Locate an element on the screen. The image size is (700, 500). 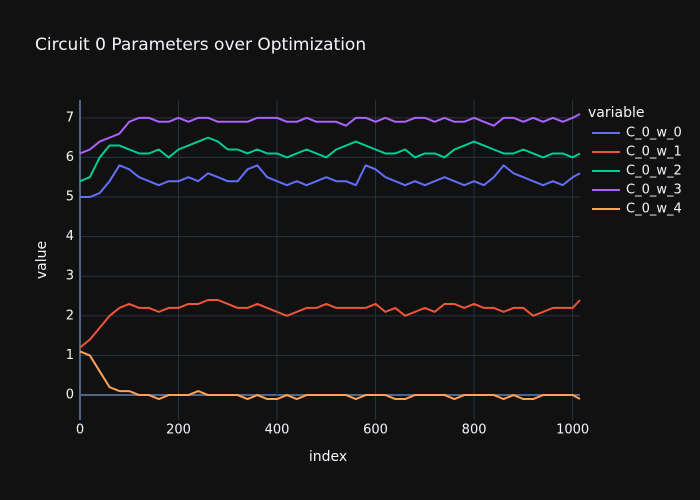
x-tick-label: 200 is located at coordinates (178, 430).